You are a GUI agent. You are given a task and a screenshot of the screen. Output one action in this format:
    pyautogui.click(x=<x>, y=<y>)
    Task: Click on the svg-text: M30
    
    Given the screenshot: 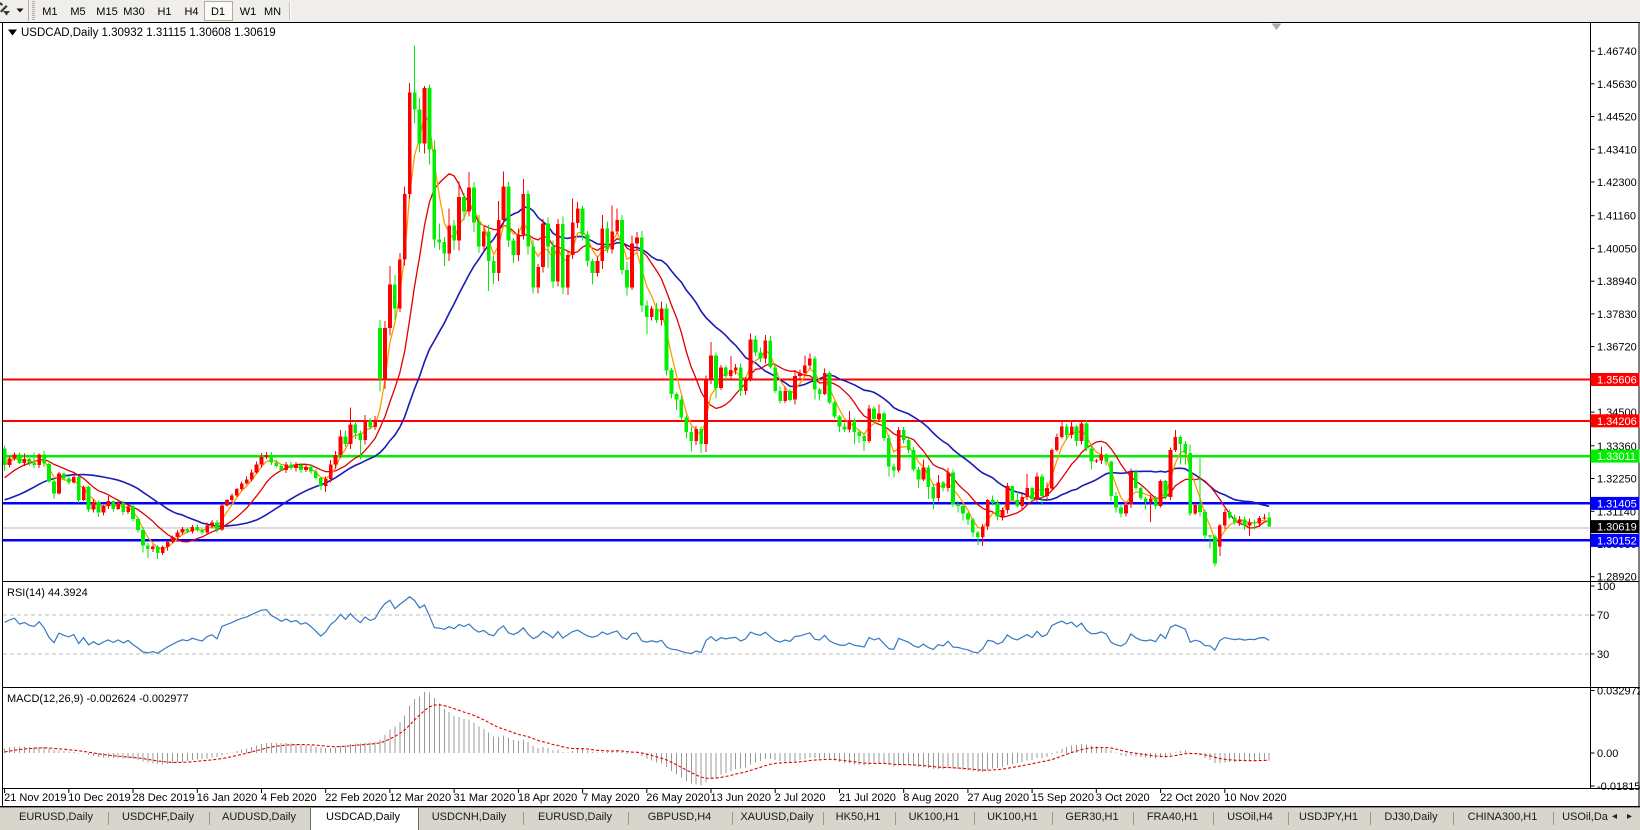 What is the action you would take?
    pyautogui.click(x=133, y=12)
    